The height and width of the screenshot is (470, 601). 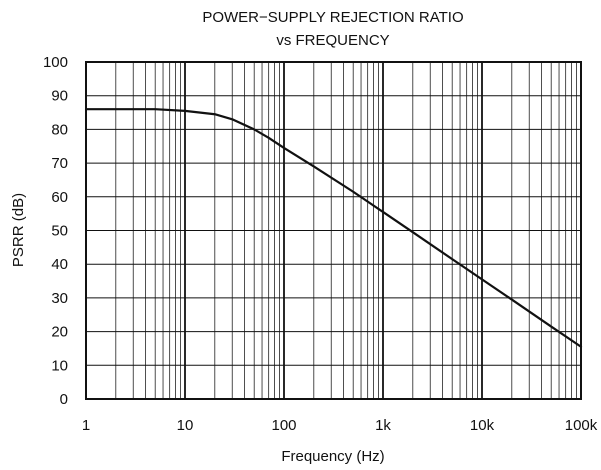 I want to click on x-tick-label: 100, so click(x=283, y=425).